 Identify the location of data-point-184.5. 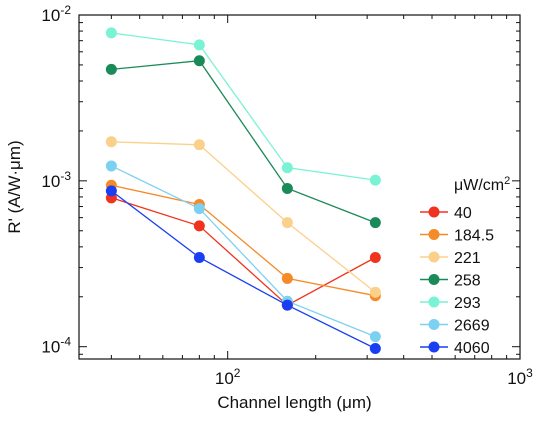
(287, 278).